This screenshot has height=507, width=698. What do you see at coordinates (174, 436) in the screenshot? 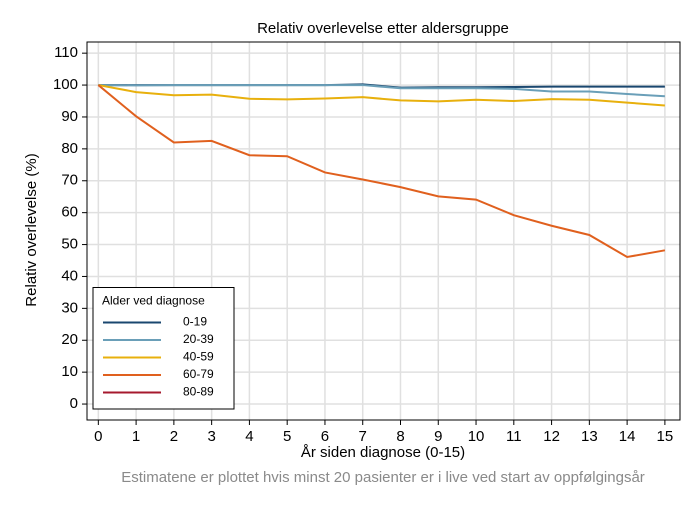
I see `x-tick-label: 2` at bounding box center [174, 436].